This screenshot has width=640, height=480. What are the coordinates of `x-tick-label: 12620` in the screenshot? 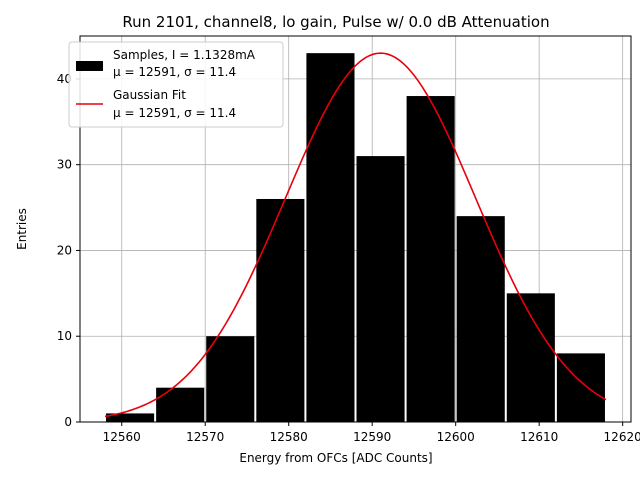 It's located at (622, 437).